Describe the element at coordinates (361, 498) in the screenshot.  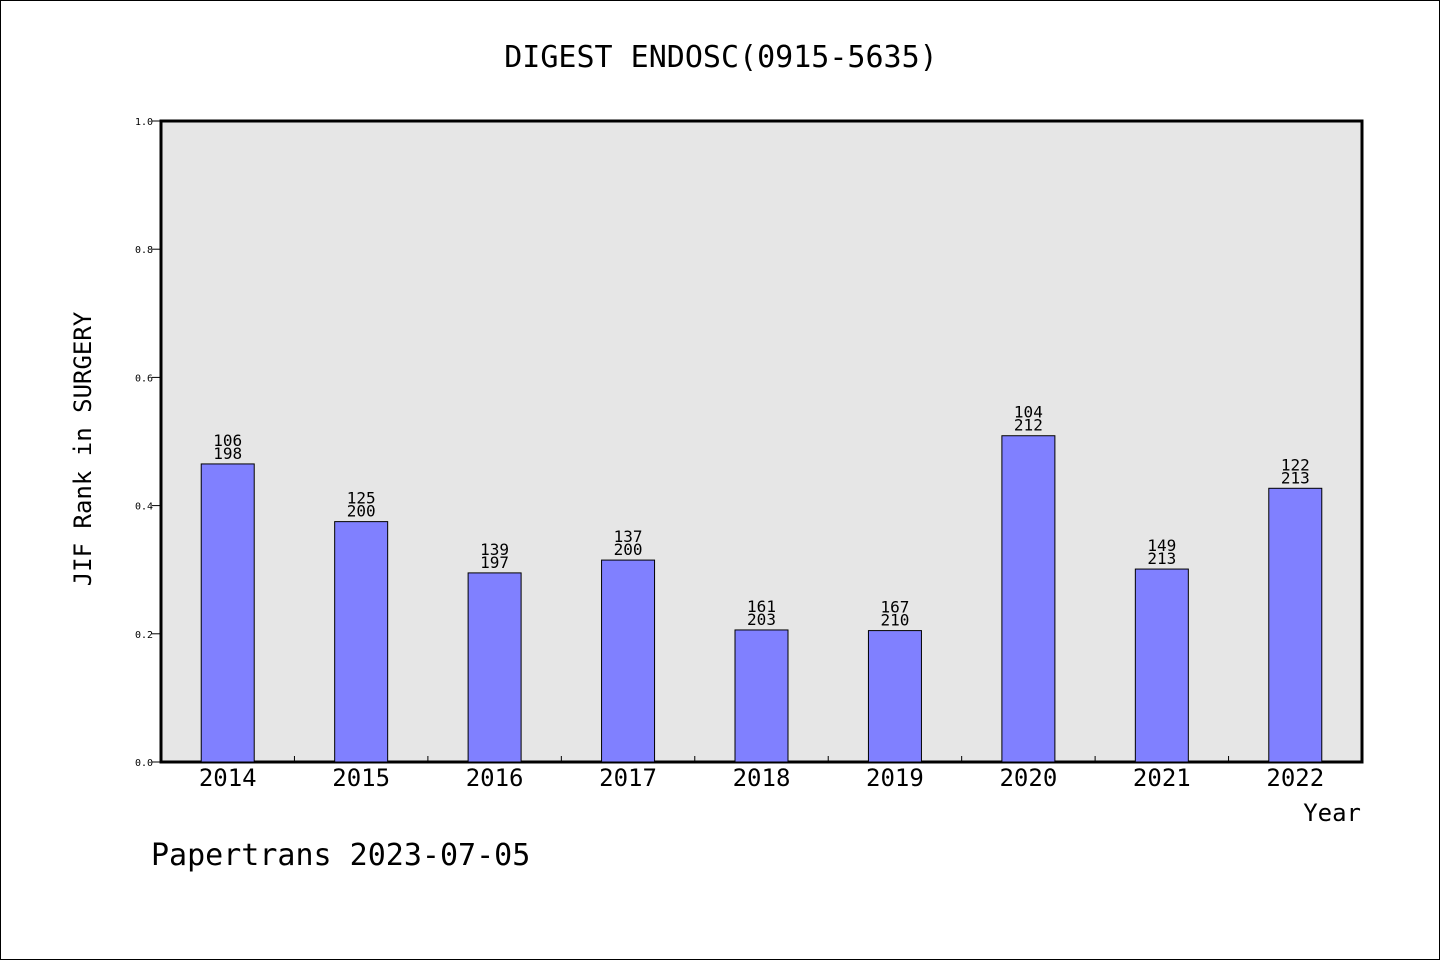
I see `bar-label-rank: 125` at that location.